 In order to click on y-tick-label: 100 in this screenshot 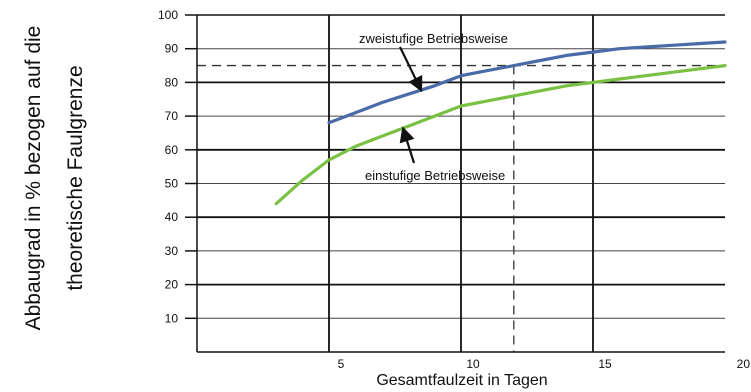, I will do `click(168, 15)`.